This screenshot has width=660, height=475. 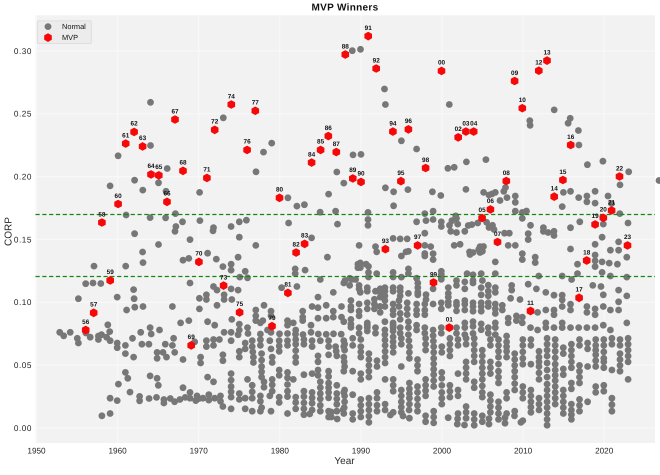 What do you see at coordinates (386, 241) in the screenshot?
I see `svg-text: 93` at bounding box center [386, 241].